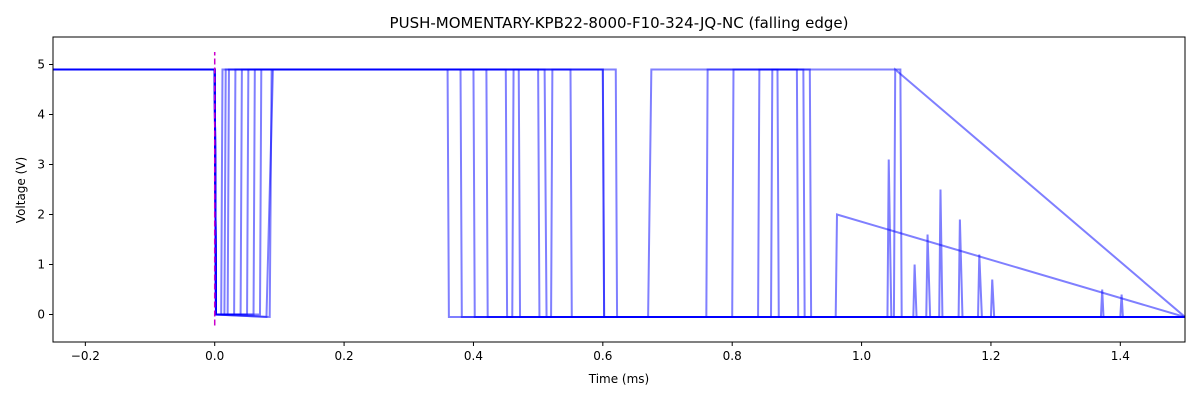 The height and width of the screenshot is (404, 1200). What do you see at coordinates (861, 356) in the screenshot?
I see `x-tick-label: 1.0` at bounding box center [861, 356].